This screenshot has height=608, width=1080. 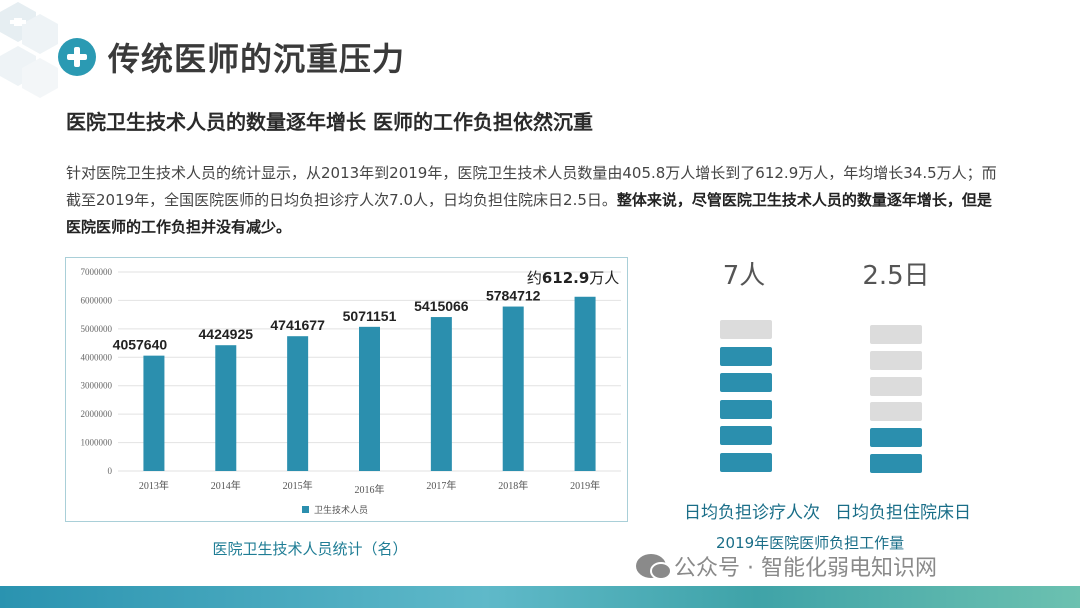 I want to click on bed-days-block-stack, so click(x=896, y=399).